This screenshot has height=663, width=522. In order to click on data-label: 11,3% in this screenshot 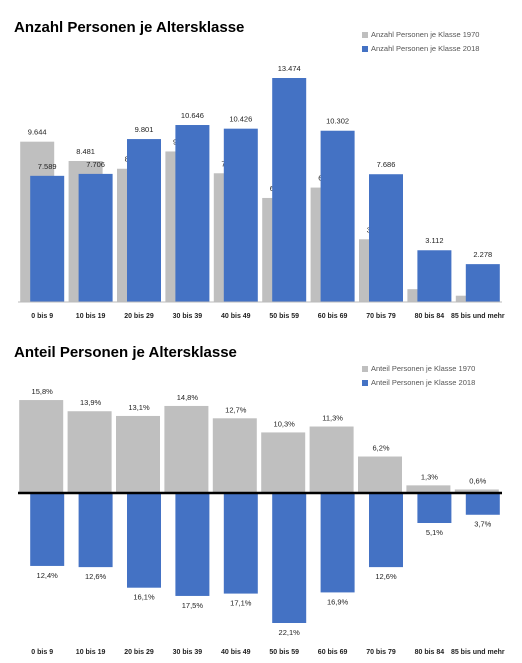, I will do `click(332, 418)`.